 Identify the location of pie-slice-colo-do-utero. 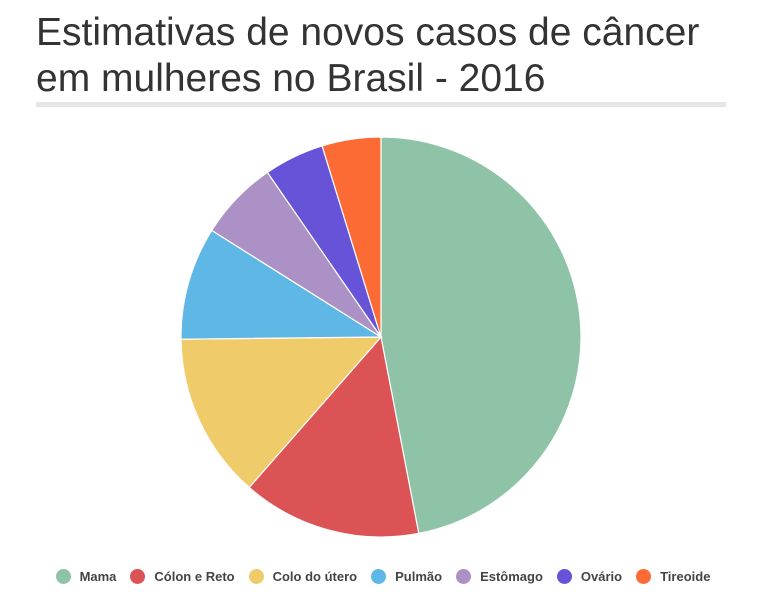
(281, 412).